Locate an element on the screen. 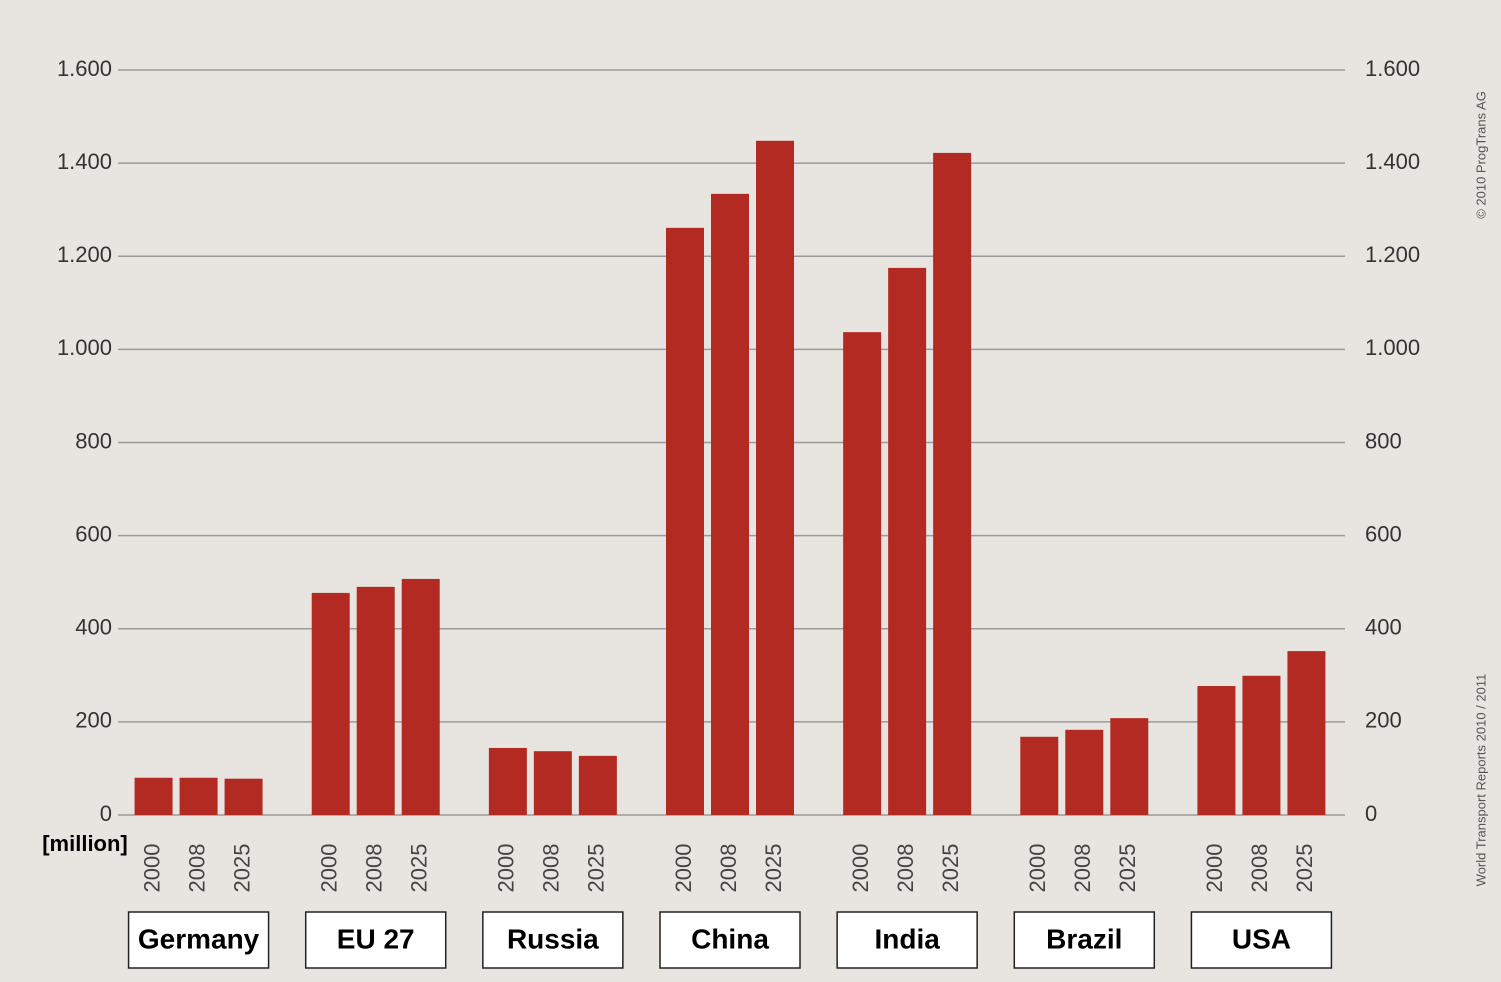  x-tick-label: Brazil is located at coordinates (1084, 938).